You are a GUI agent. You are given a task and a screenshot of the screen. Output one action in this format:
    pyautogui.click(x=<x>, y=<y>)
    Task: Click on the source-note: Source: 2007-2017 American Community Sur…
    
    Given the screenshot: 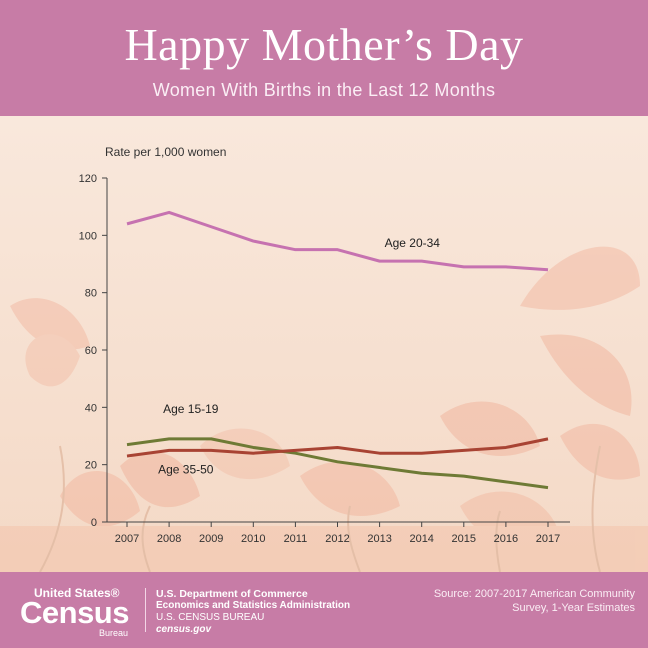 What is the action you would take?
    pyautogui.click(x=534, y=601)
    